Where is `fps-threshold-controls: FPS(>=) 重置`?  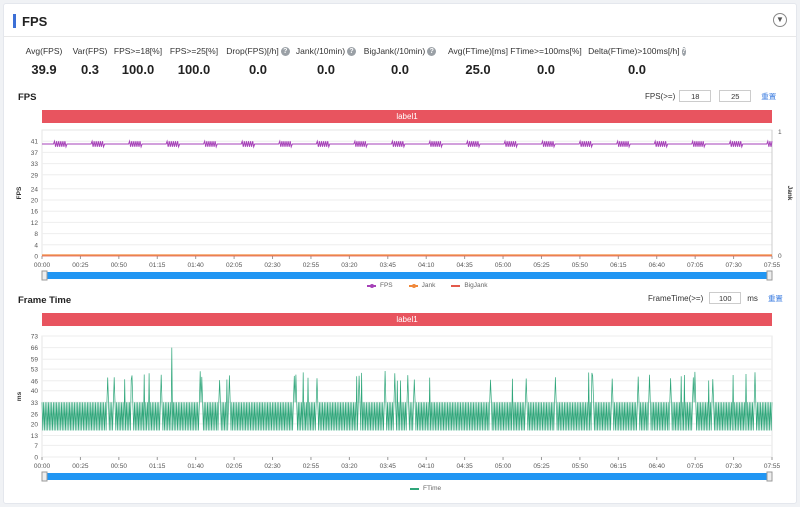
fps-threshold-controls: FPS(>=) 重置 is located at coordinates (710, 96).